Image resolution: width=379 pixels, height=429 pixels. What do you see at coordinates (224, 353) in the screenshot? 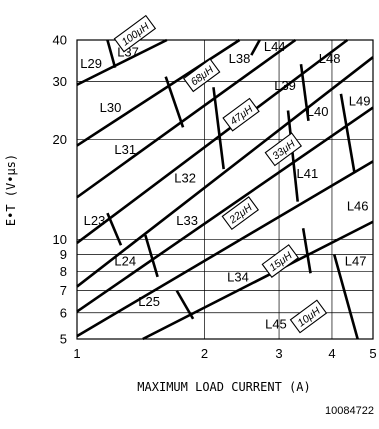
I see `x-axis-ticks: 1 2 3 4 5` at bounding box center [224, 353].